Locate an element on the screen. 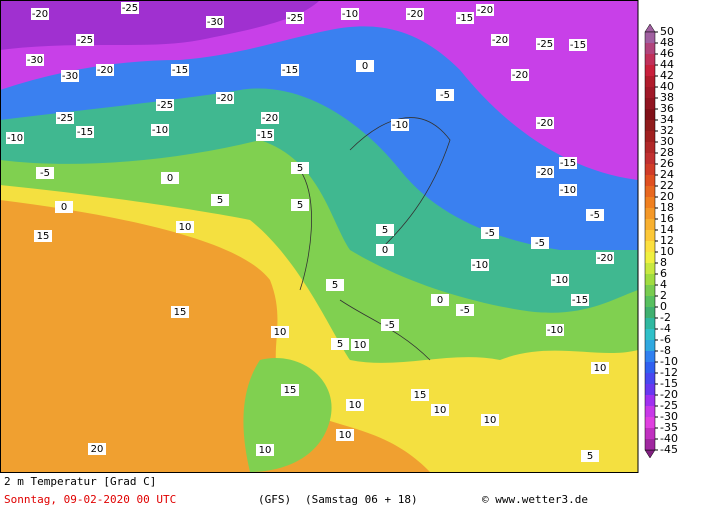 This screenshot has height=513, width=704. colorbar-label: 44 is located at coordinates (667, 64).